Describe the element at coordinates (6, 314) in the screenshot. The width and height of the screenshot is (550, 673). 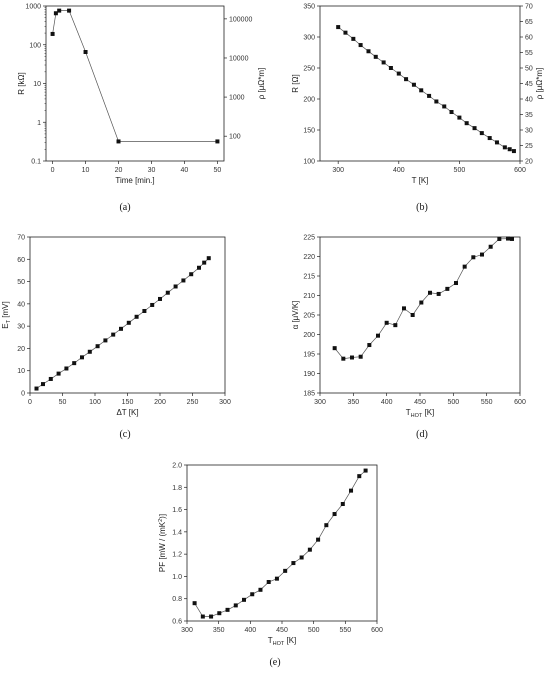
I see `y-axis-label: ET [mV]` at that location.